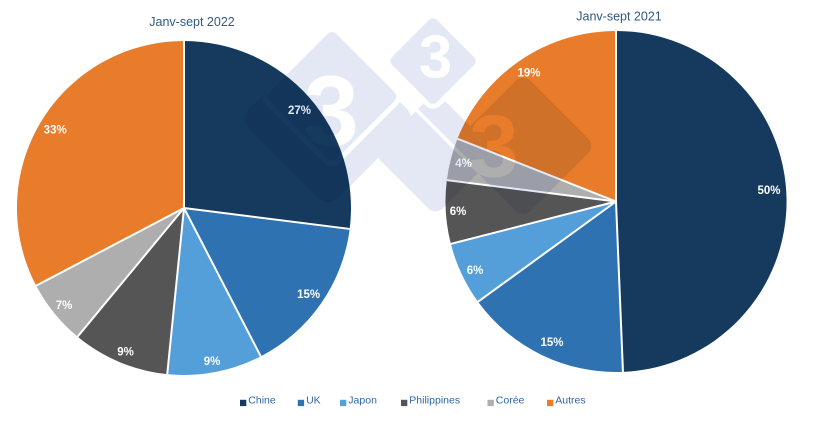 The image size is (820, 437). What do you see at coordinates (55, 130) in the screenshot?
I see `svg-text: 33%` at bounding box center [55, 130].